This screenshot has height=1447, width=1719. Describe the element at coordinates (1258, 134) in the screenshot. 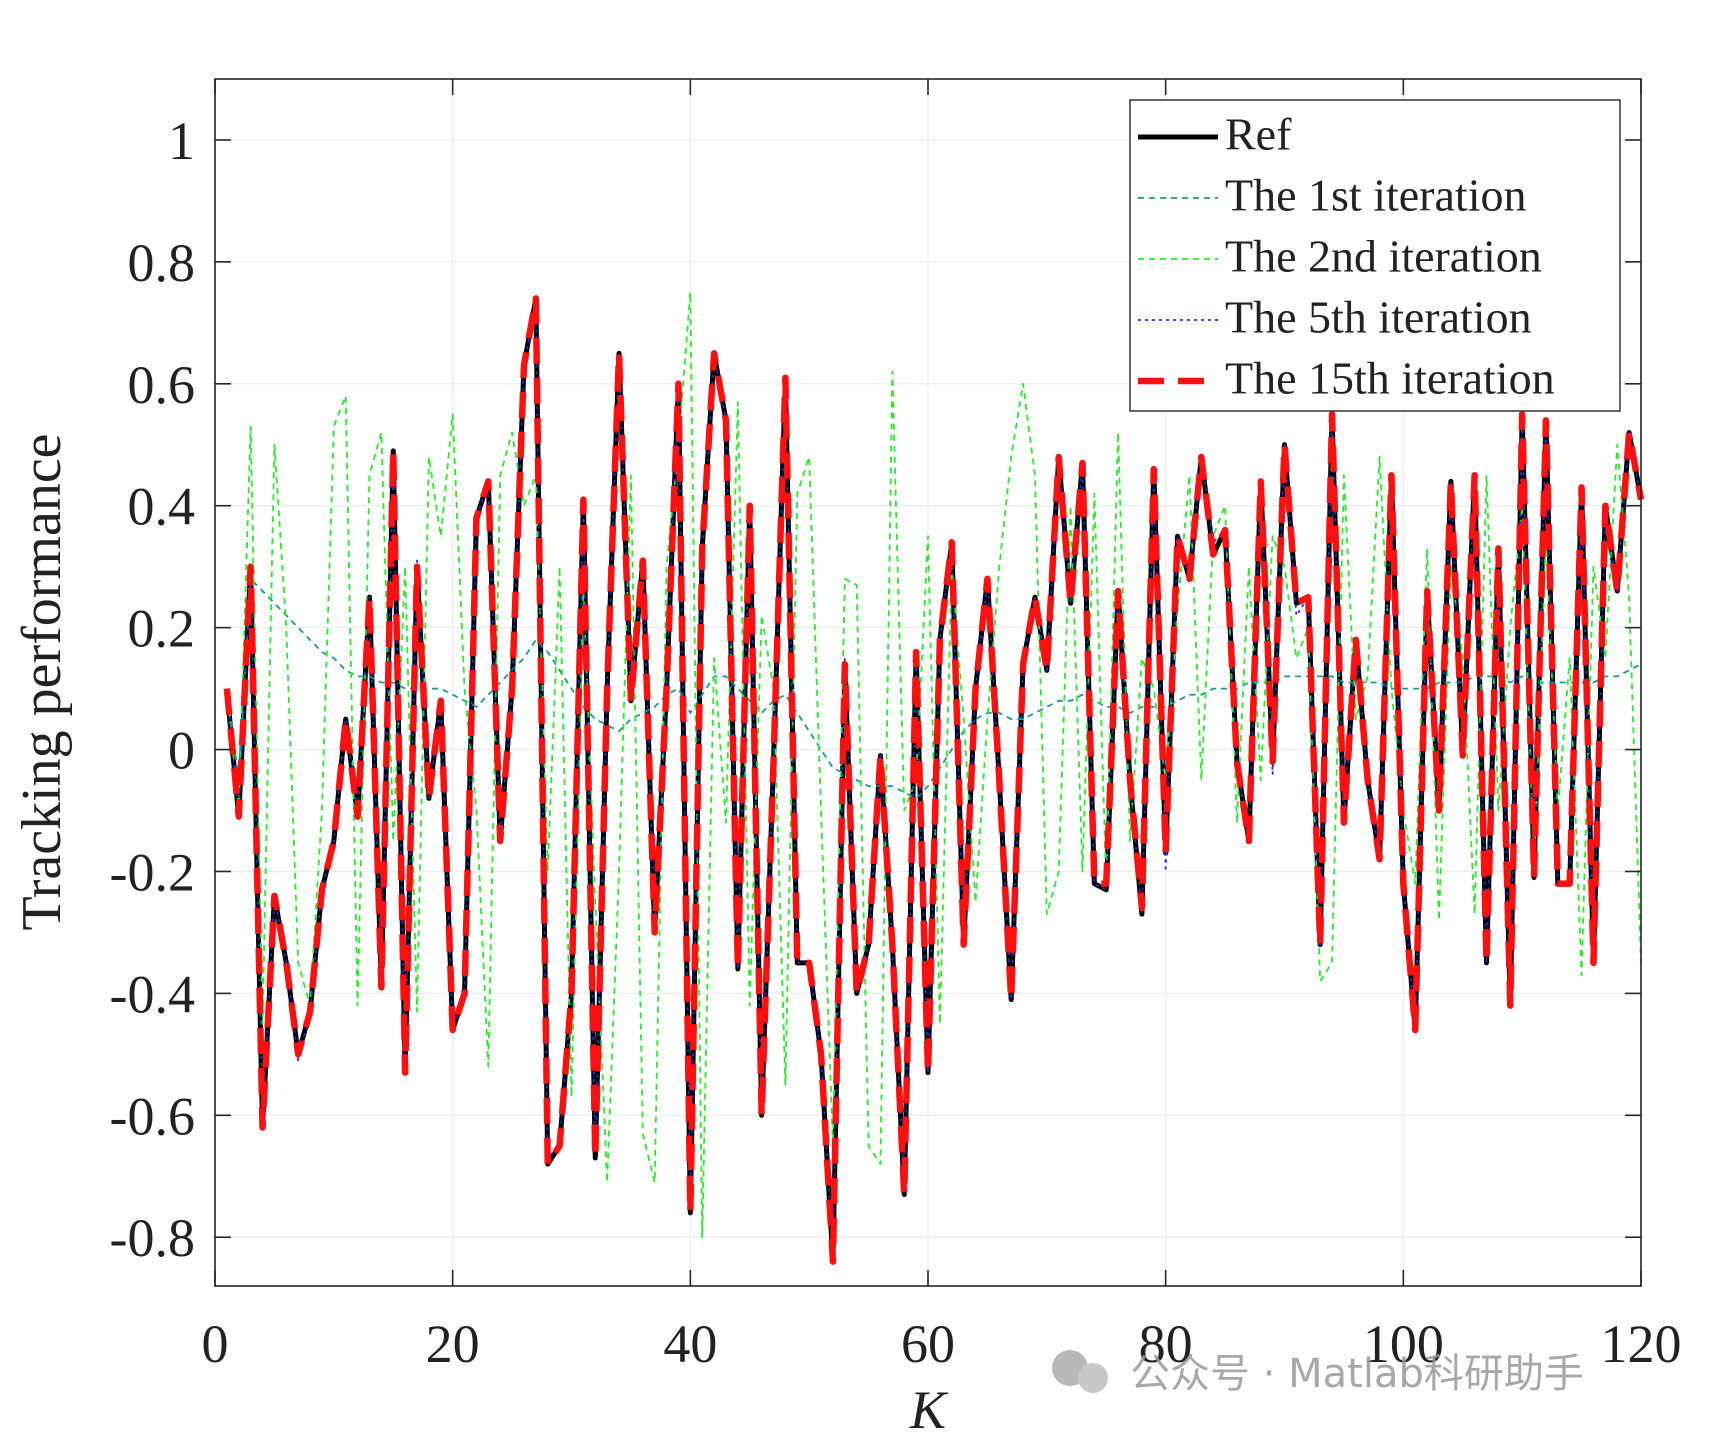

I see `legend-label: Ref` at that location.